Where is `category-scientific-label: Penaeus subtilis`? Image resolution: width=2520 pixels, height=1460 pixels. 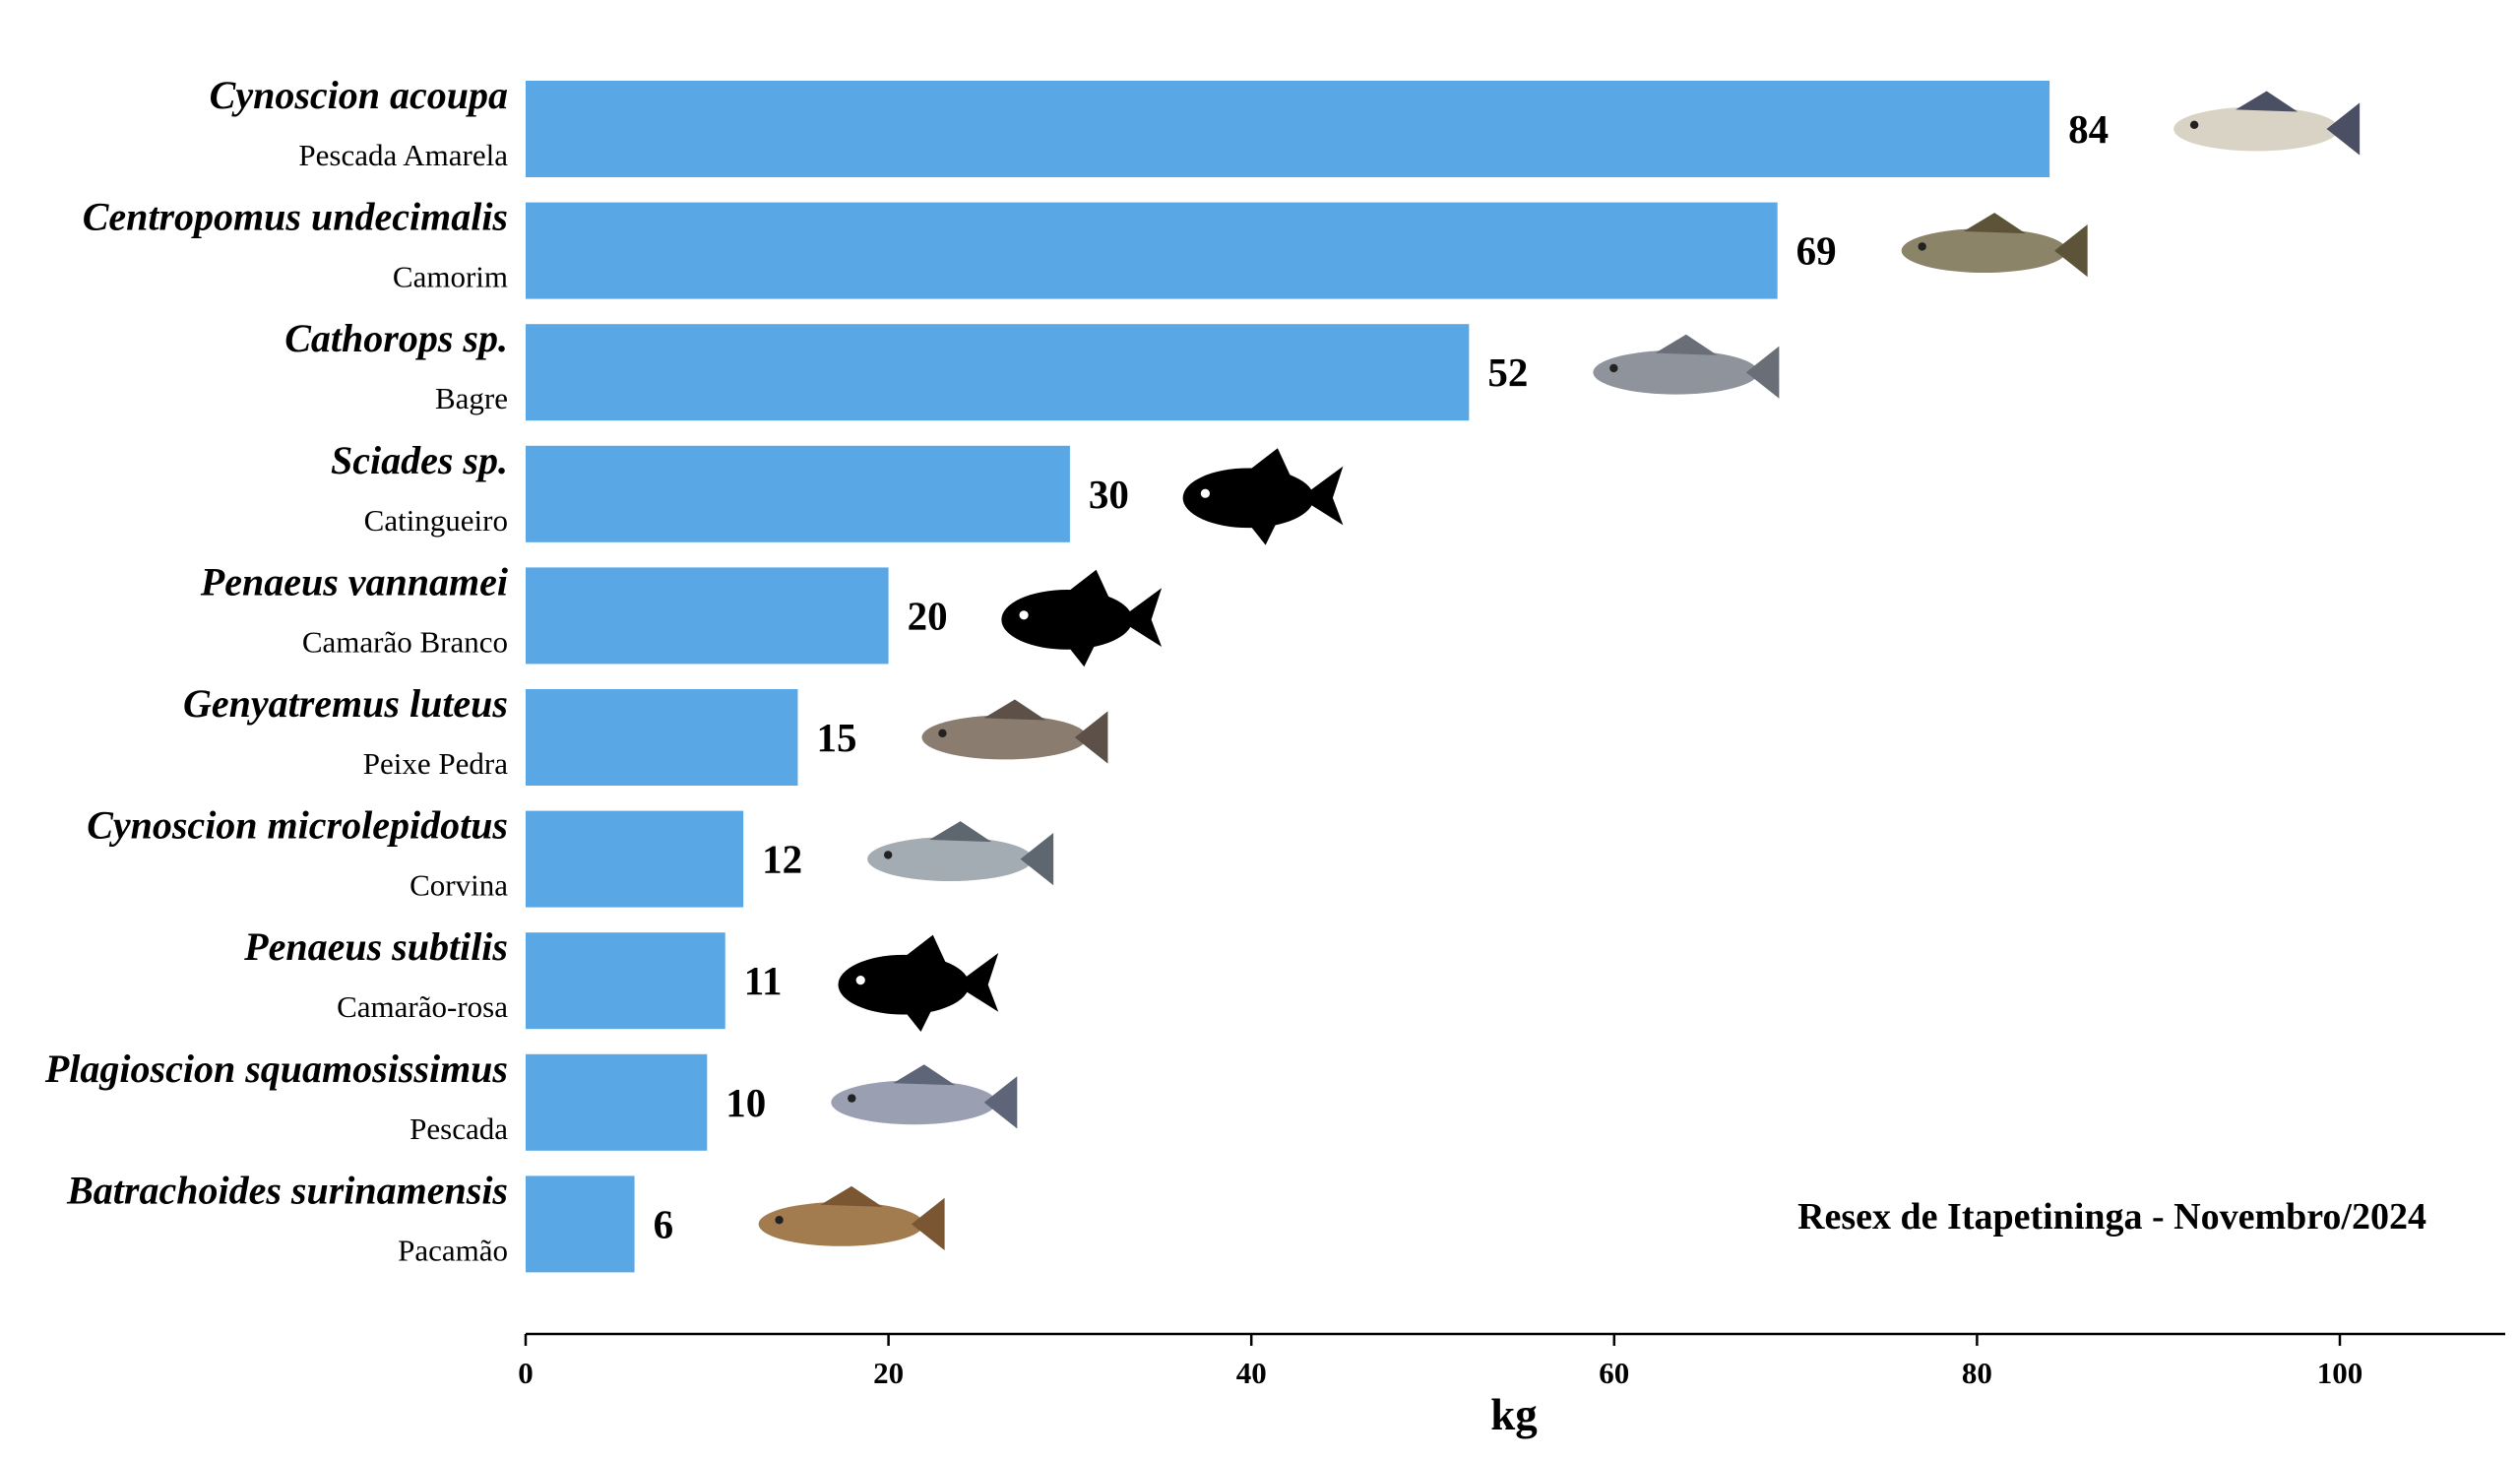 category-scientific-label: Penaeus subtilis is located at coordinates (375, 946).